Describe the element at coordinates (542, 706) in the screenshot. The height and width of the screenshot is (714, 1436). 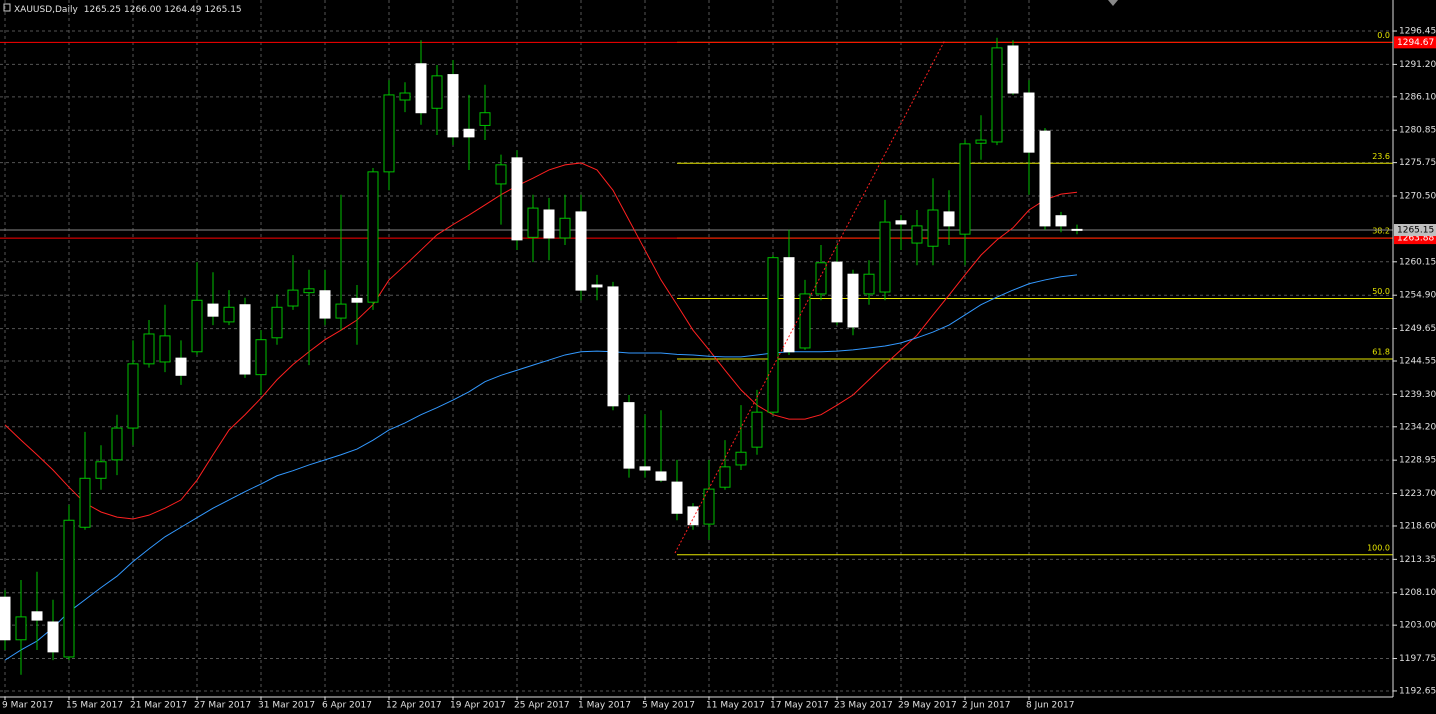
I see `x-tick-label: 25 Apr 2017` at that location.